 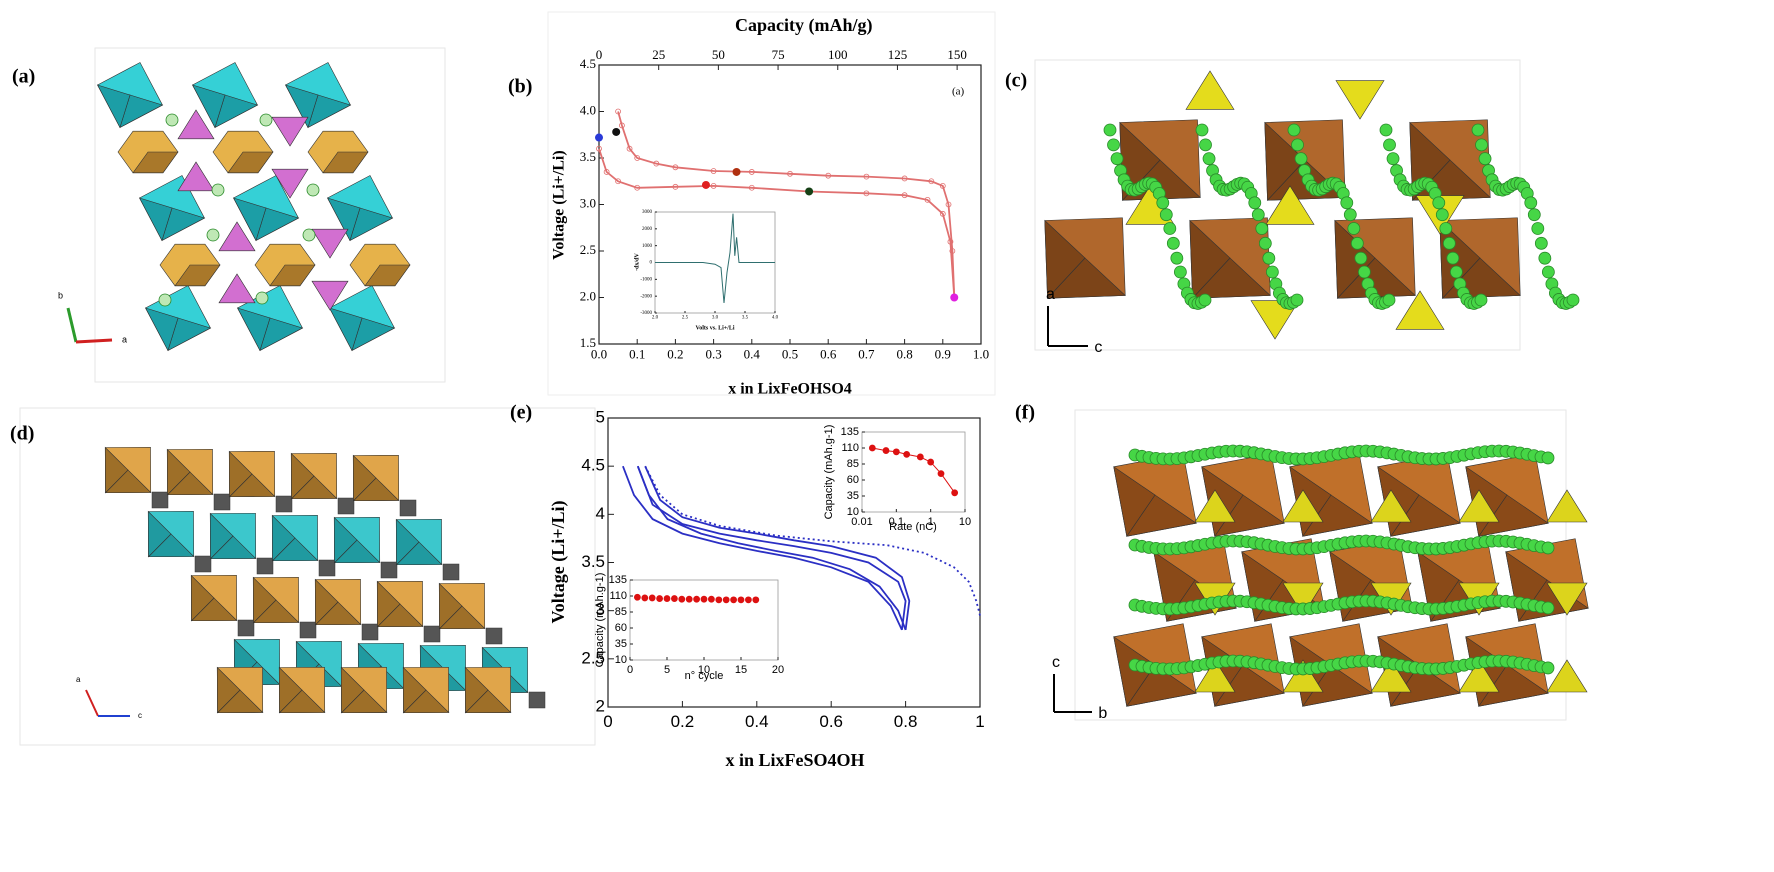 I want to click on y-tick-label: 1000, so click(x=647, y=246).